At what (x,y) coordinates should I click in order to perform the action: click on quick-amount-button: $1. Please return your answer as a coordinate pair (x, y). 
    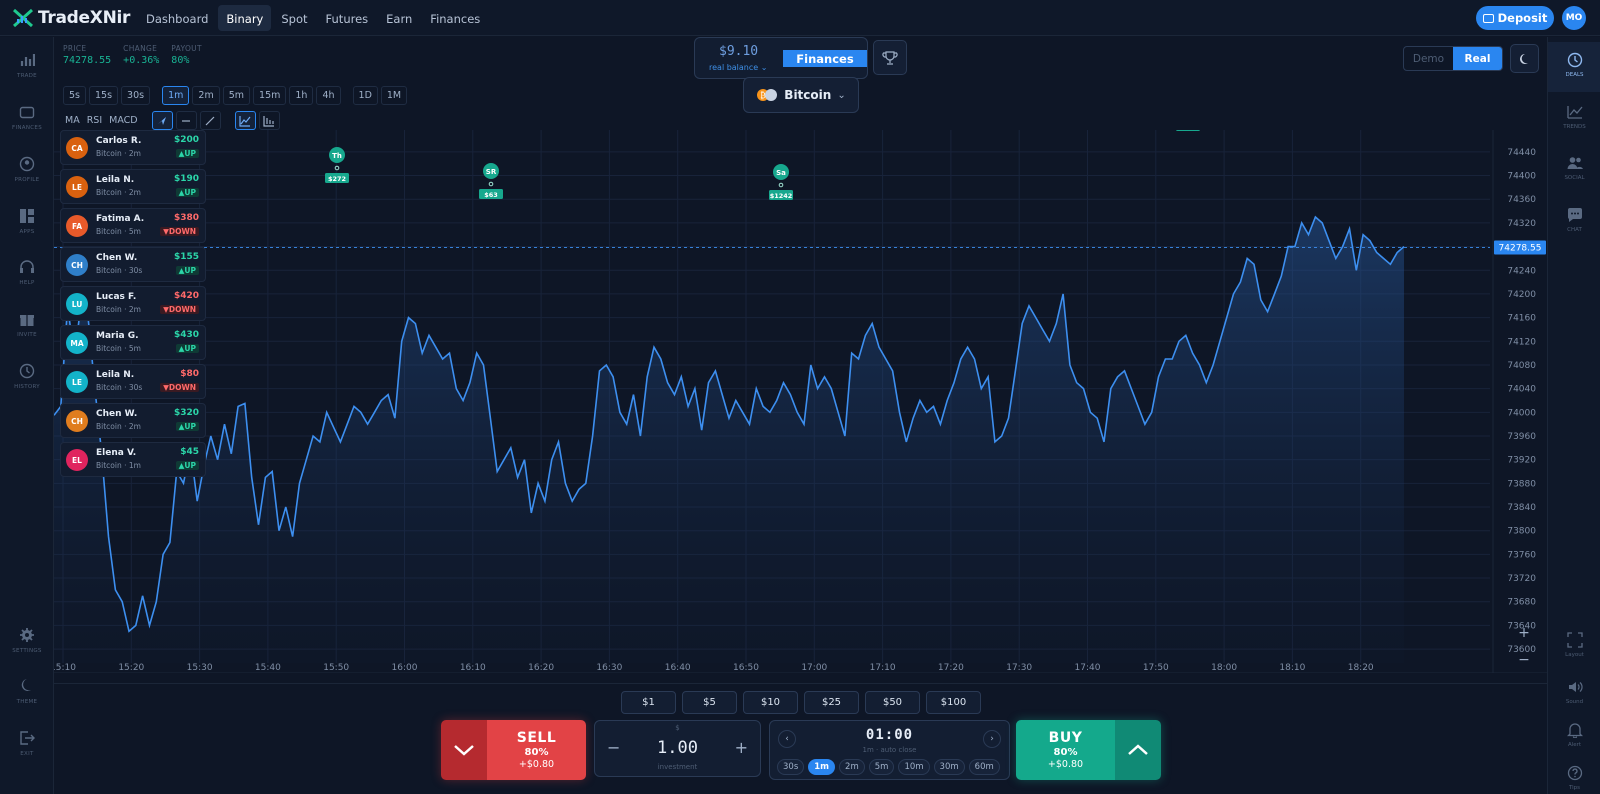
    Looking at the image, I should click on (648, 702).